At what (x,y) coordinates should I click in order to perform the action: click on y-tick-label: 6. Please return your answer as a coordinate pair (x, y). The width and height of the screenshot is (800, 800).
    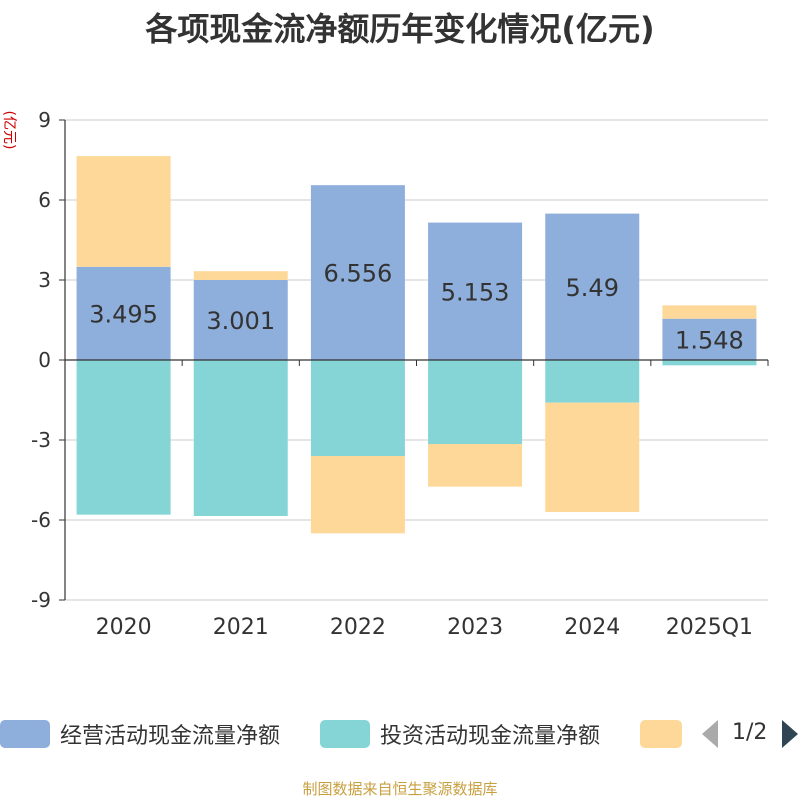
    Looking at the image, I should click on (44, 200).